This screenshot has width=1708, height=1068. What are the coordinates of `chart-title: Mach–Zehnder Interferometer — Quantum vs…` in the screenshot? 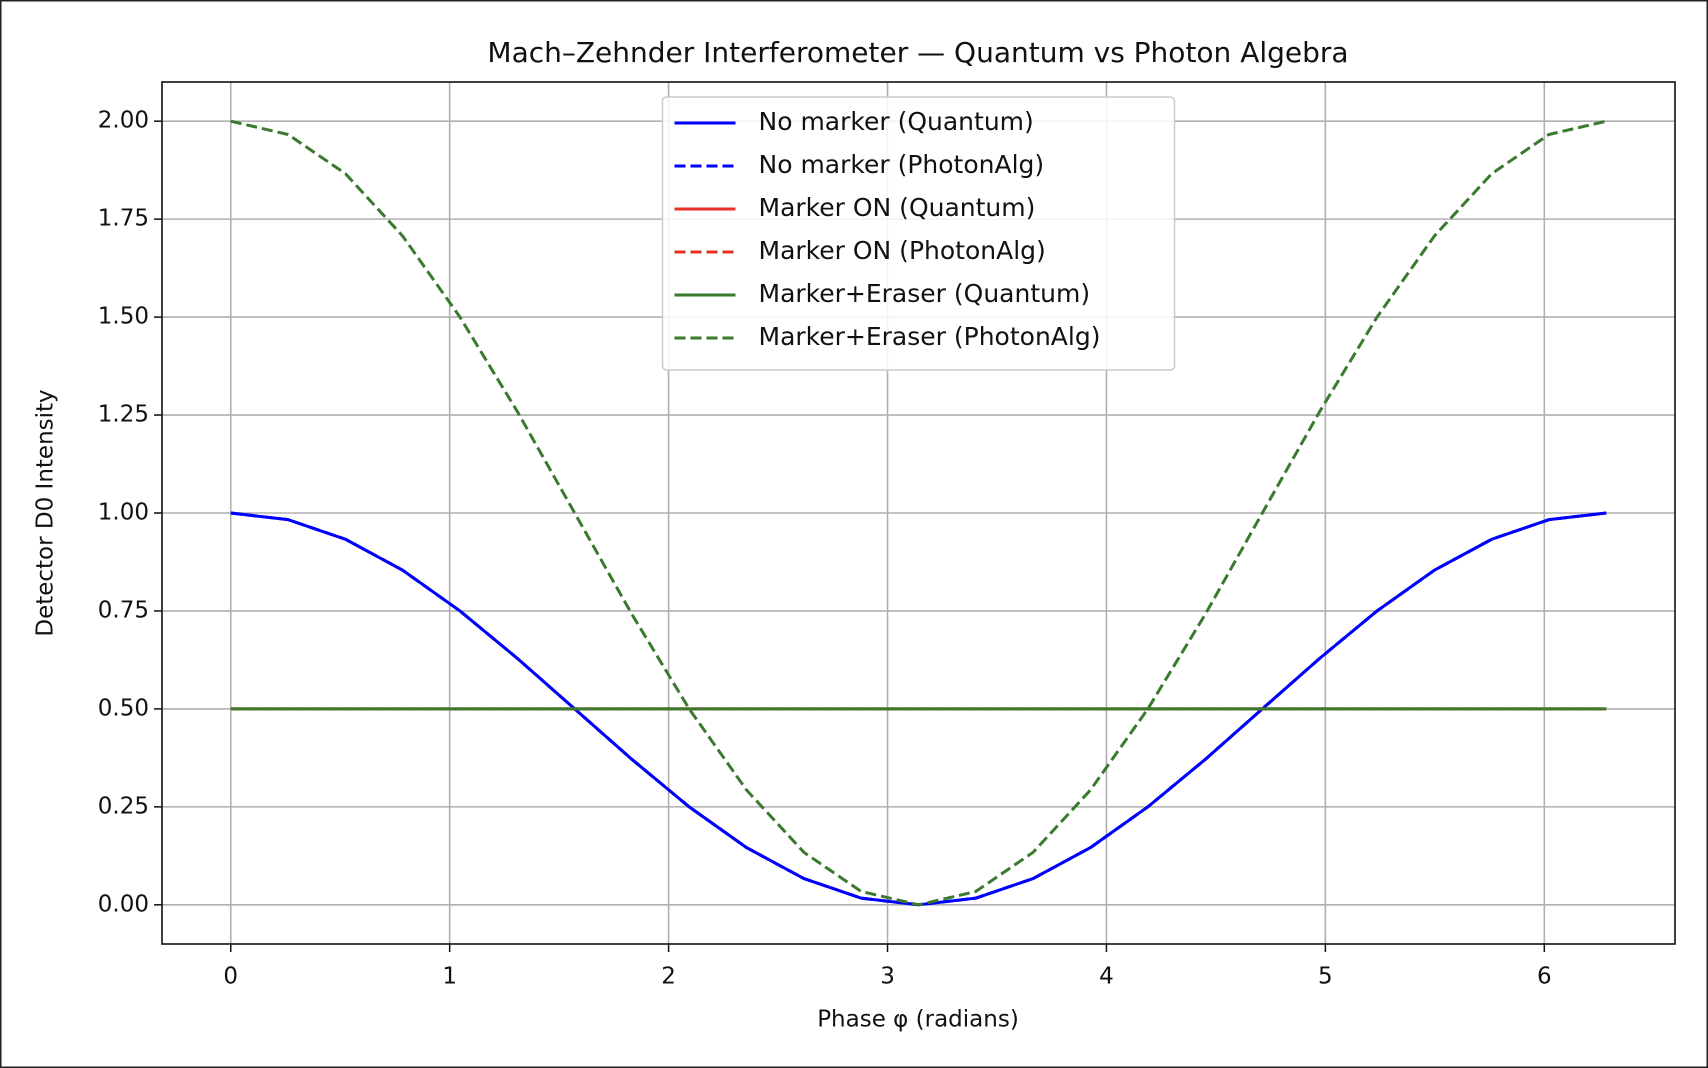 It's located at (917, 52).